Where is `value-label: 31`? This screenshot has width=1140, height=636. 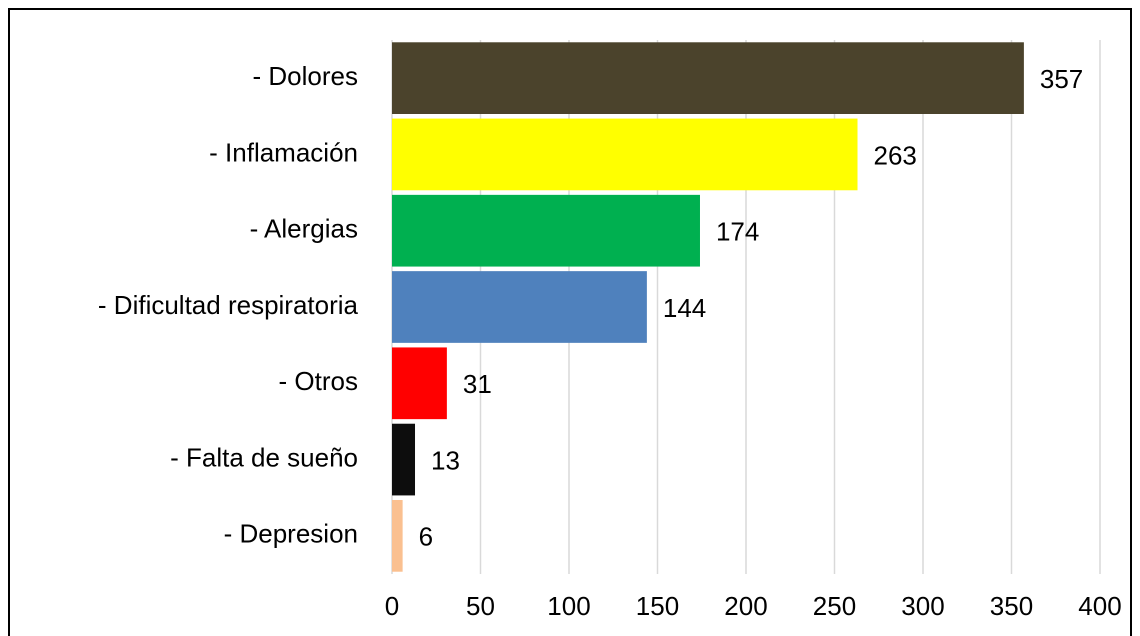 value-label: 31 is located at coordinates (477, 384).